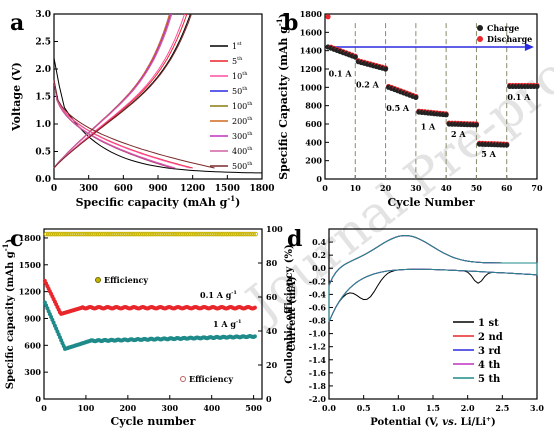 Image resolution: width=554 pixels, height=436 pixels. Describe the element at coordinates (158, 189) in the screenshot. I see `x-tick-label: 900` at that location.